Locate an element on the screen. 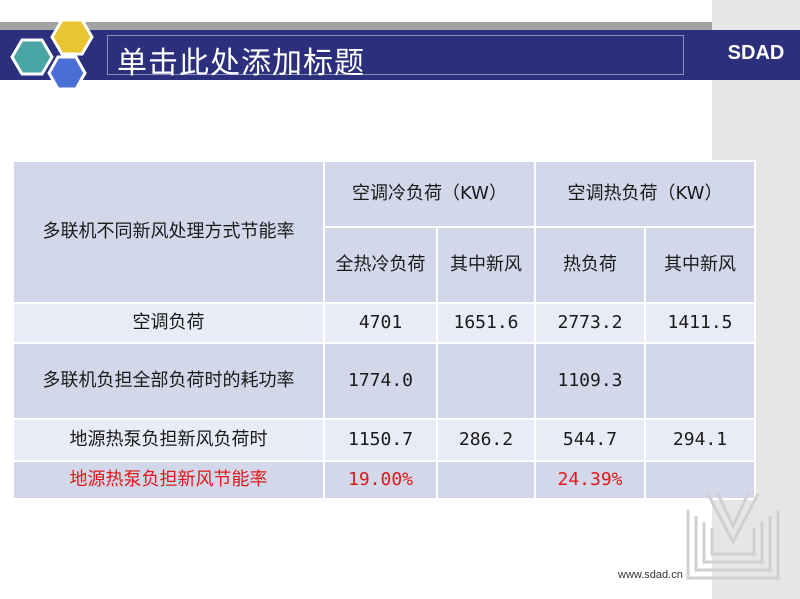 Image resolution: width=800 pixels, height=599 pixels. header-cooling-total: 全热冷负荷 is located at coordinates (380, 265).